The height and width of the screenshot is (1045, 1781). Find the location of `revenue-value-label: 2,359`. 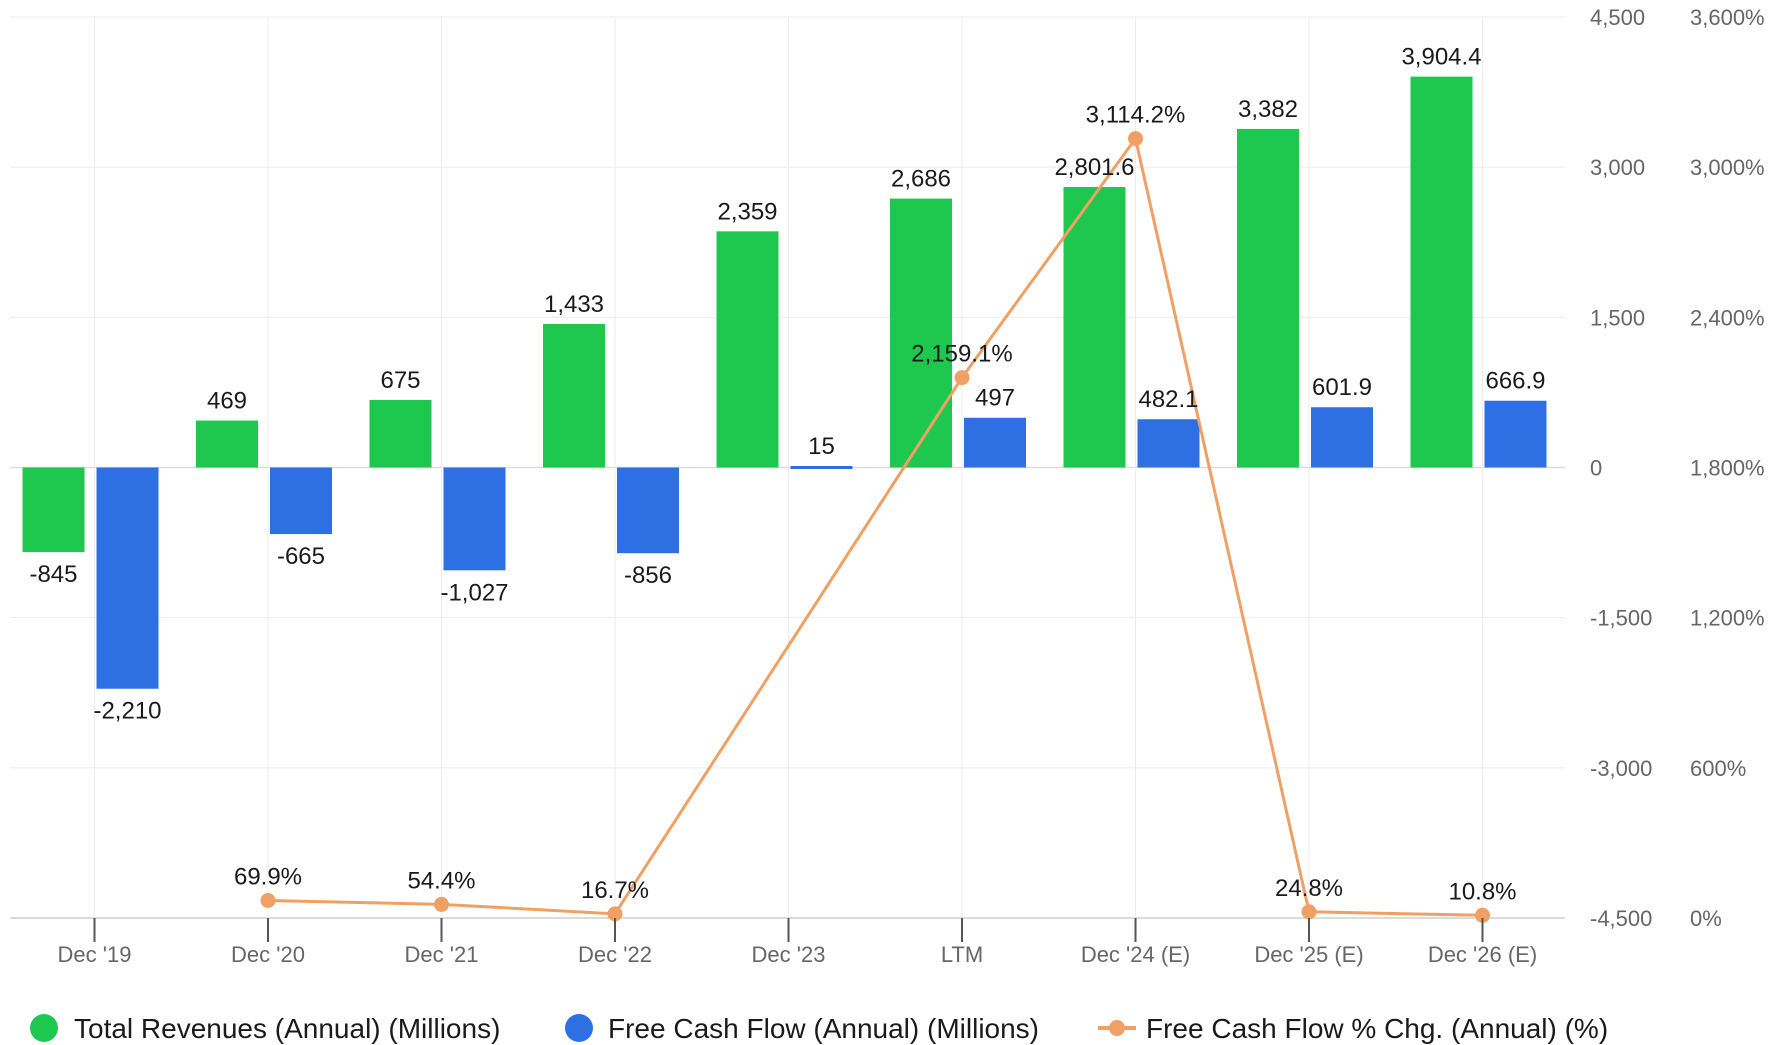

revenue-value-label: 2,359 is located at coordinates (747, 211).